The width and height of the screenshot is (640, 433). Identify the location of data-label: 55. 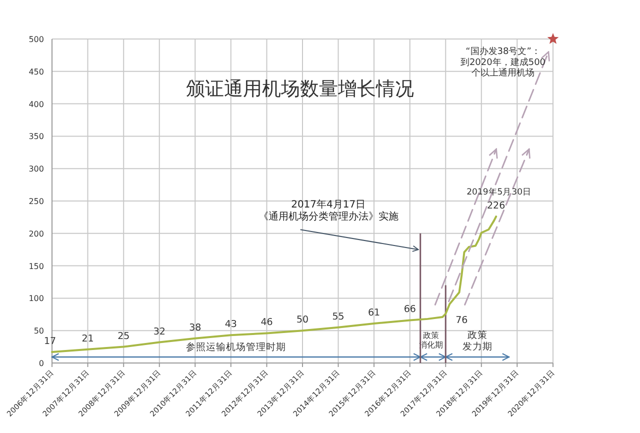
(338, 316).